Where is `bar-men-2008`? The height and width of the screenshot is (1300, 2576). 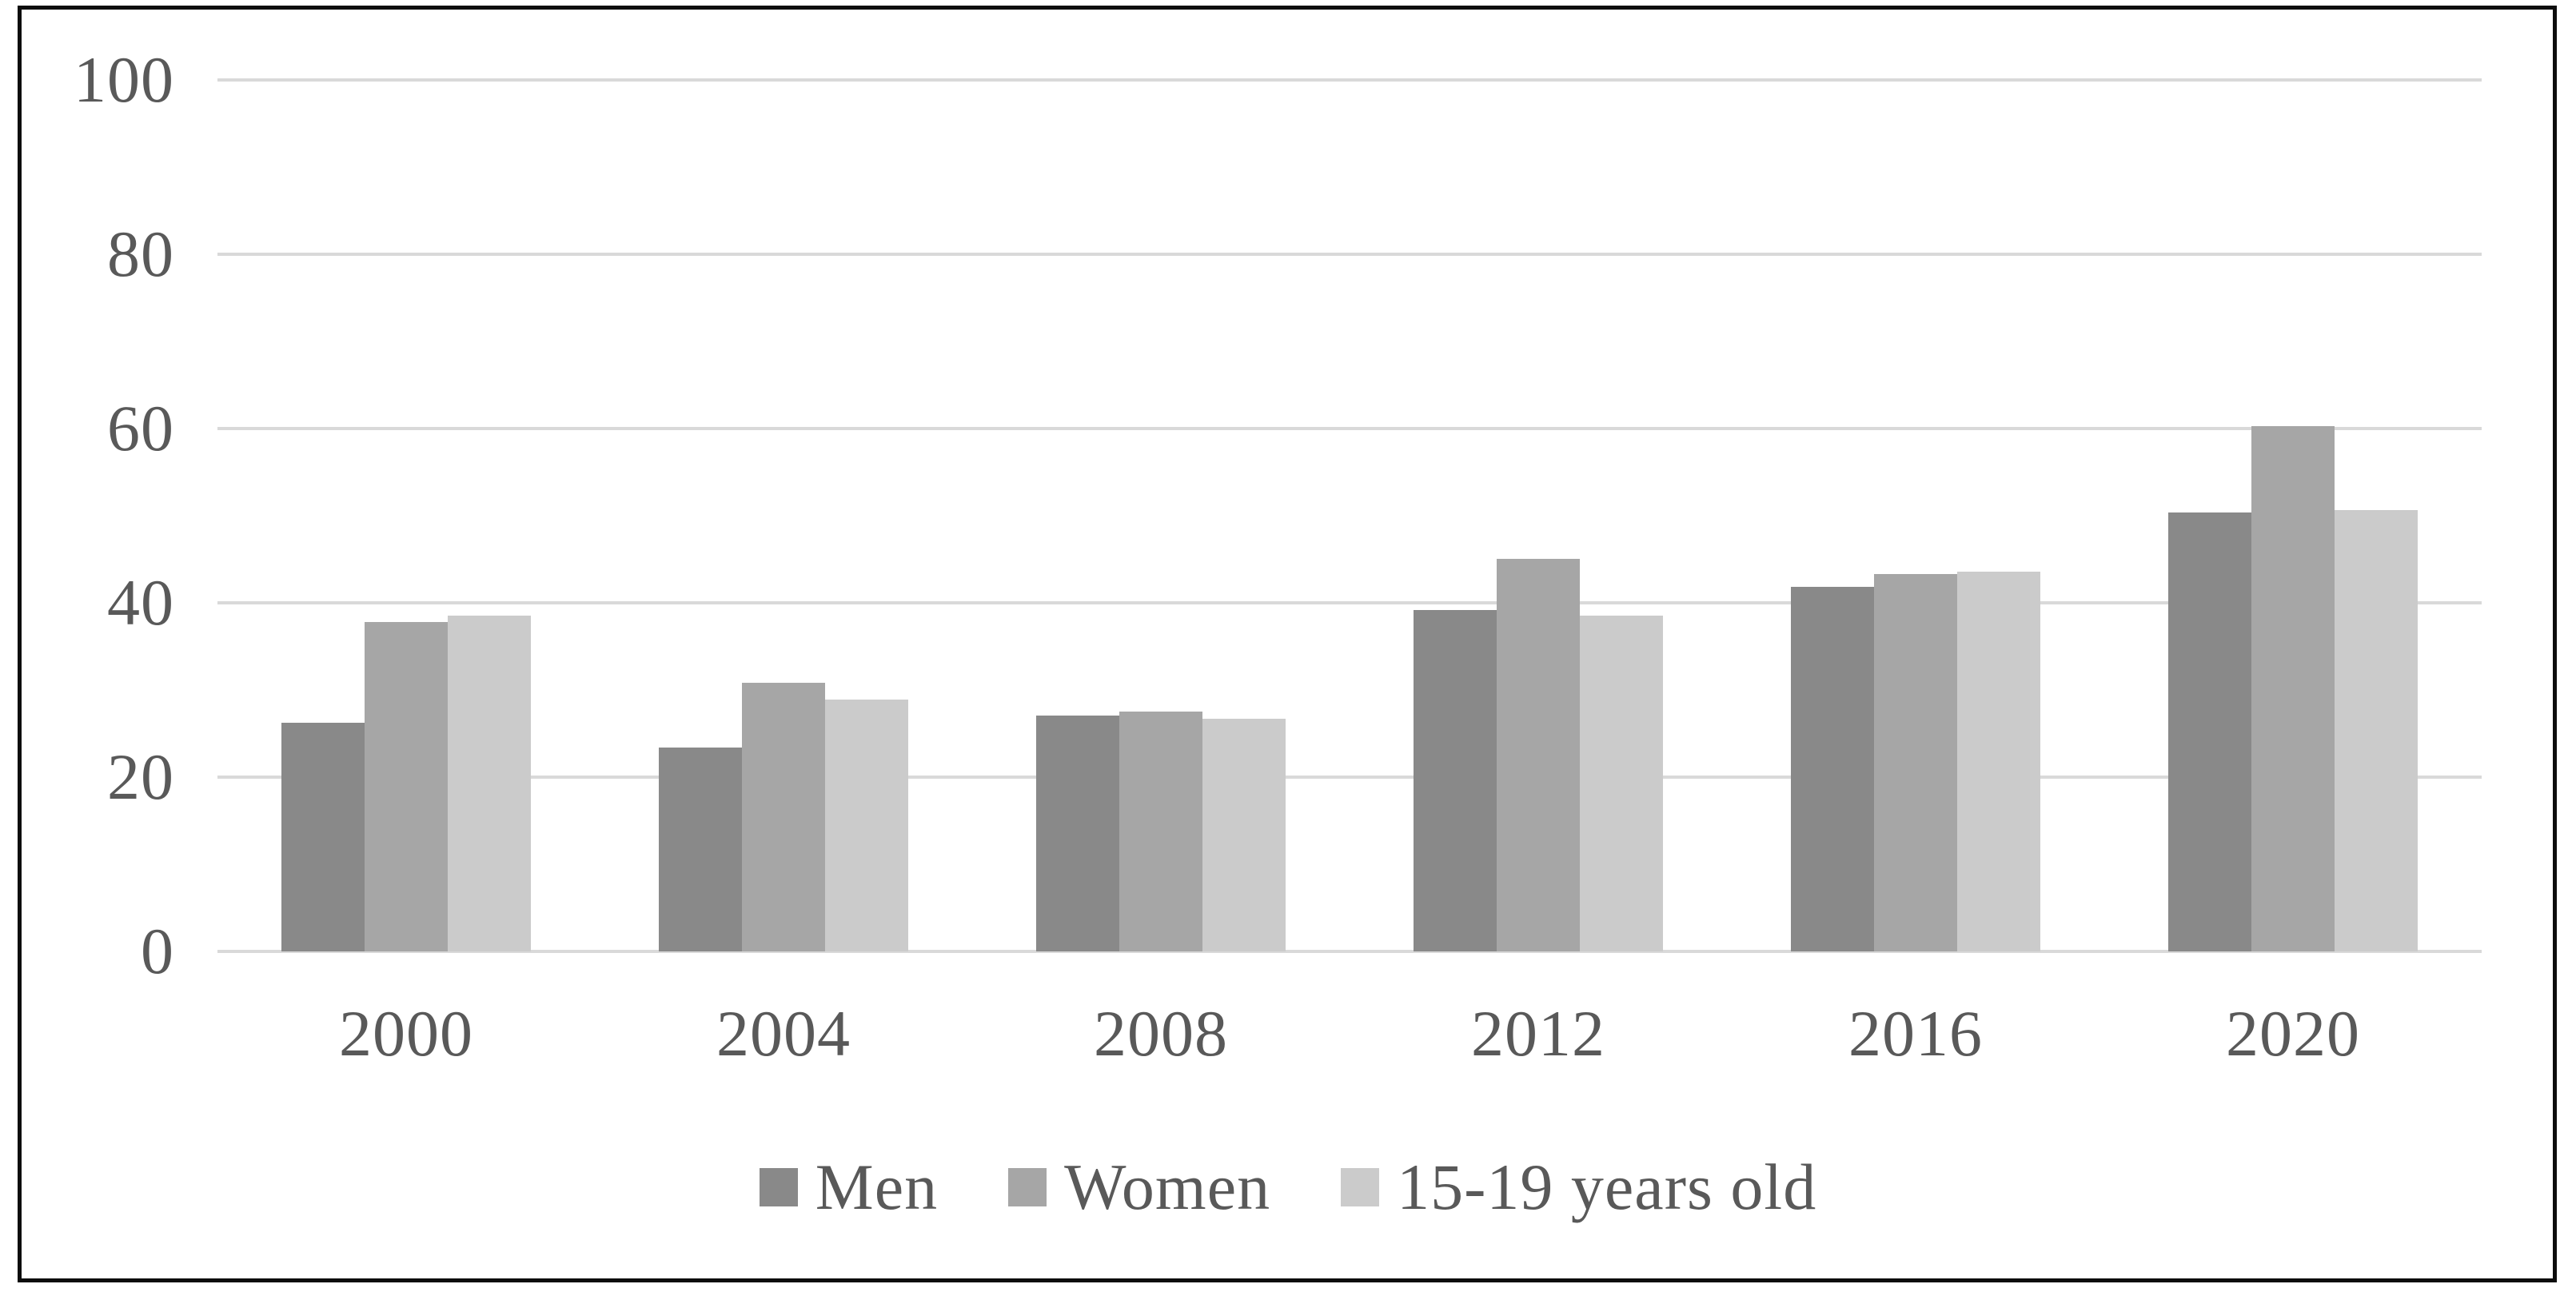 bar-men-2008 is located at coordinates (1077, 834).